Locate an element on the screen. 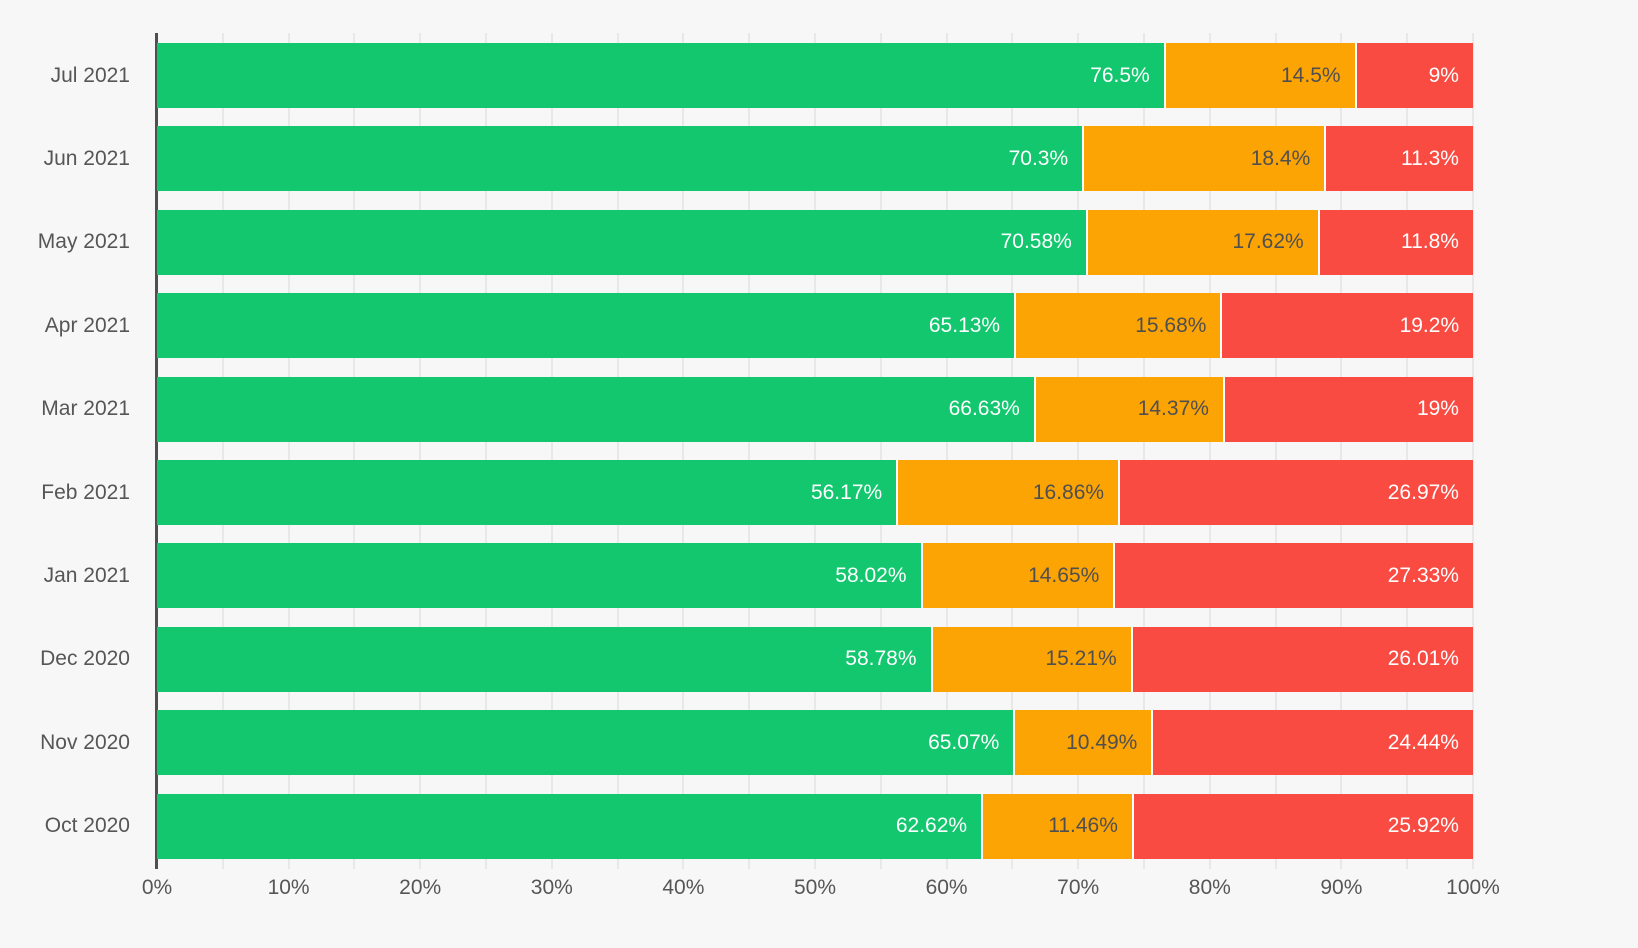 Image resolution: width=1638 pixels, height=948 pixels. segment-orange: 15.68% is located at coordinates (1117, 326).